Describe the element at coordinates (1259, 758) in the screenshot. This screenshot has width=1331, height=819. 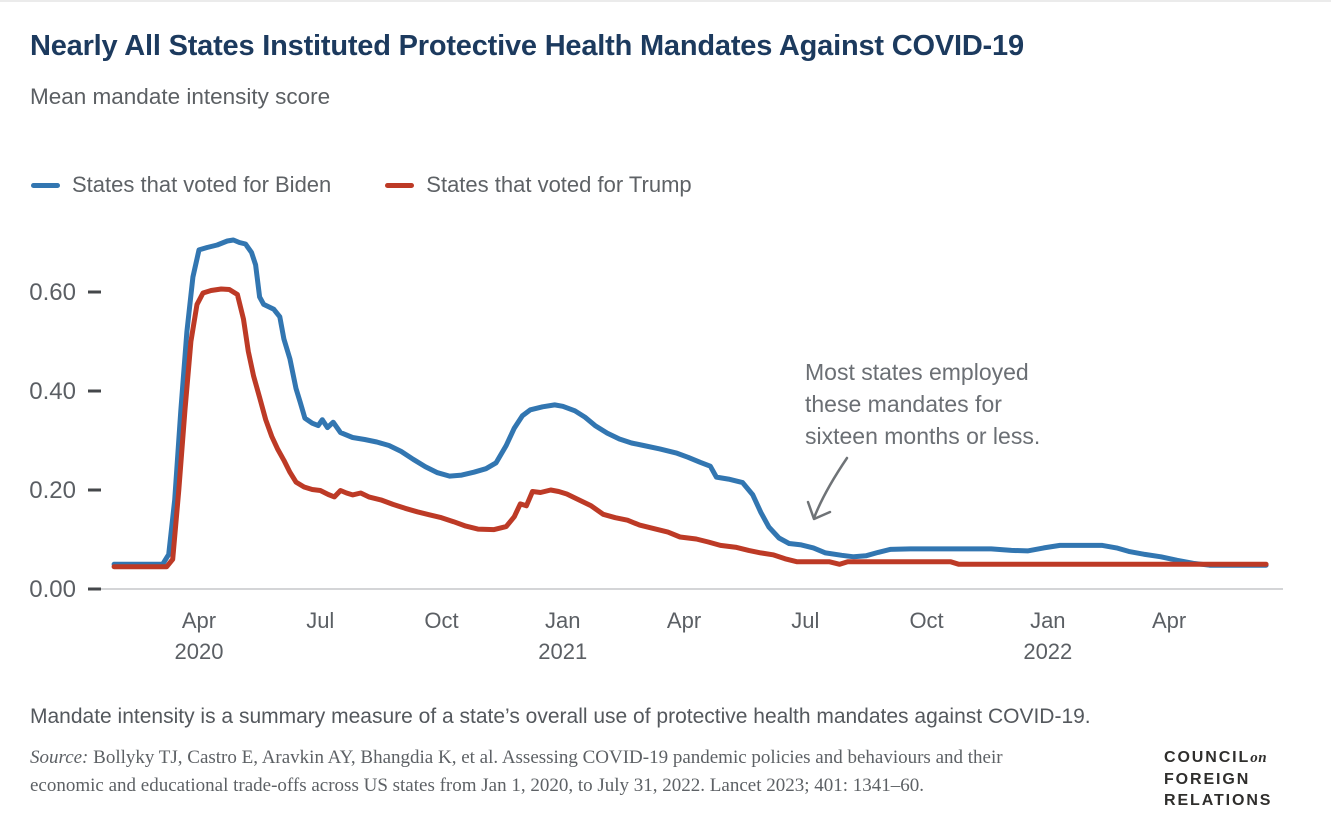
I see `cfr-logo-on: on` at that location.